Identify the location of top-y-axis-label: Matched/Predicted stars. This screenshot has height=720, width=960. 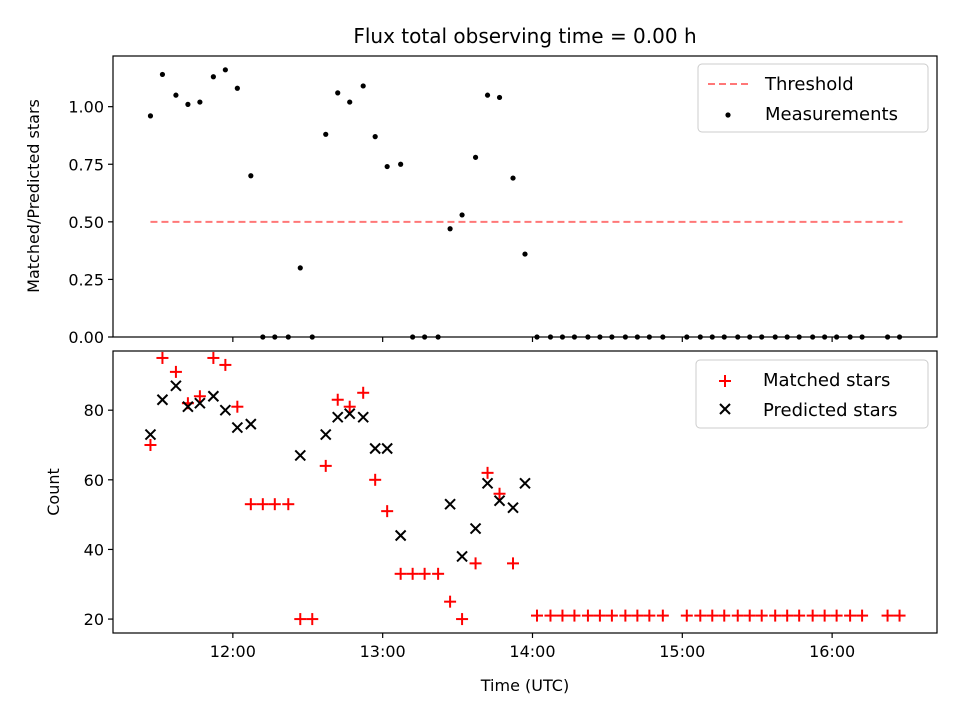
(33, 196).